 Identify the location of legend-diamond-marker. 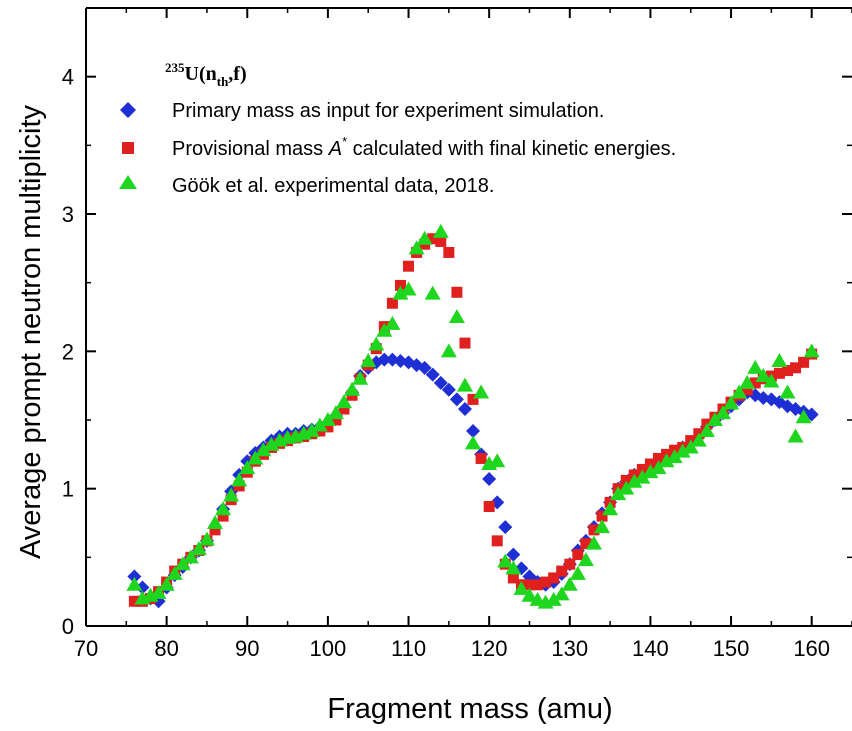
(128, 110).